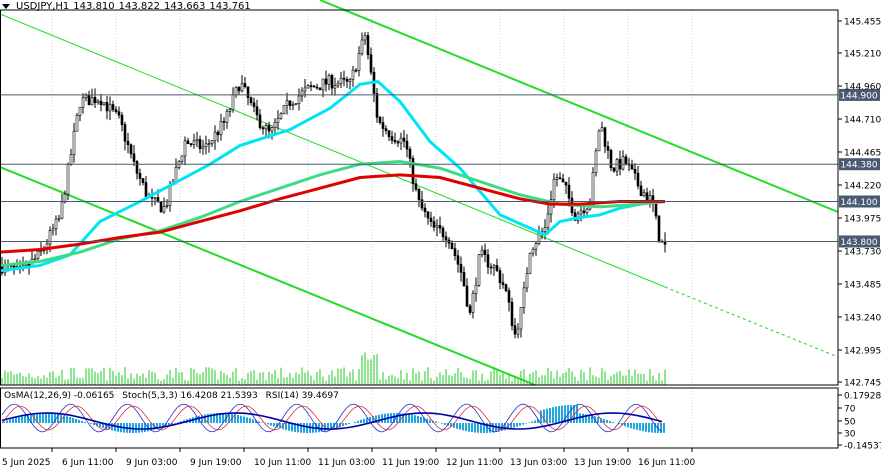  Describe the element at coordinates (862, 154) in the screenshot. I see `price-tick-label: 144.465` at that location.